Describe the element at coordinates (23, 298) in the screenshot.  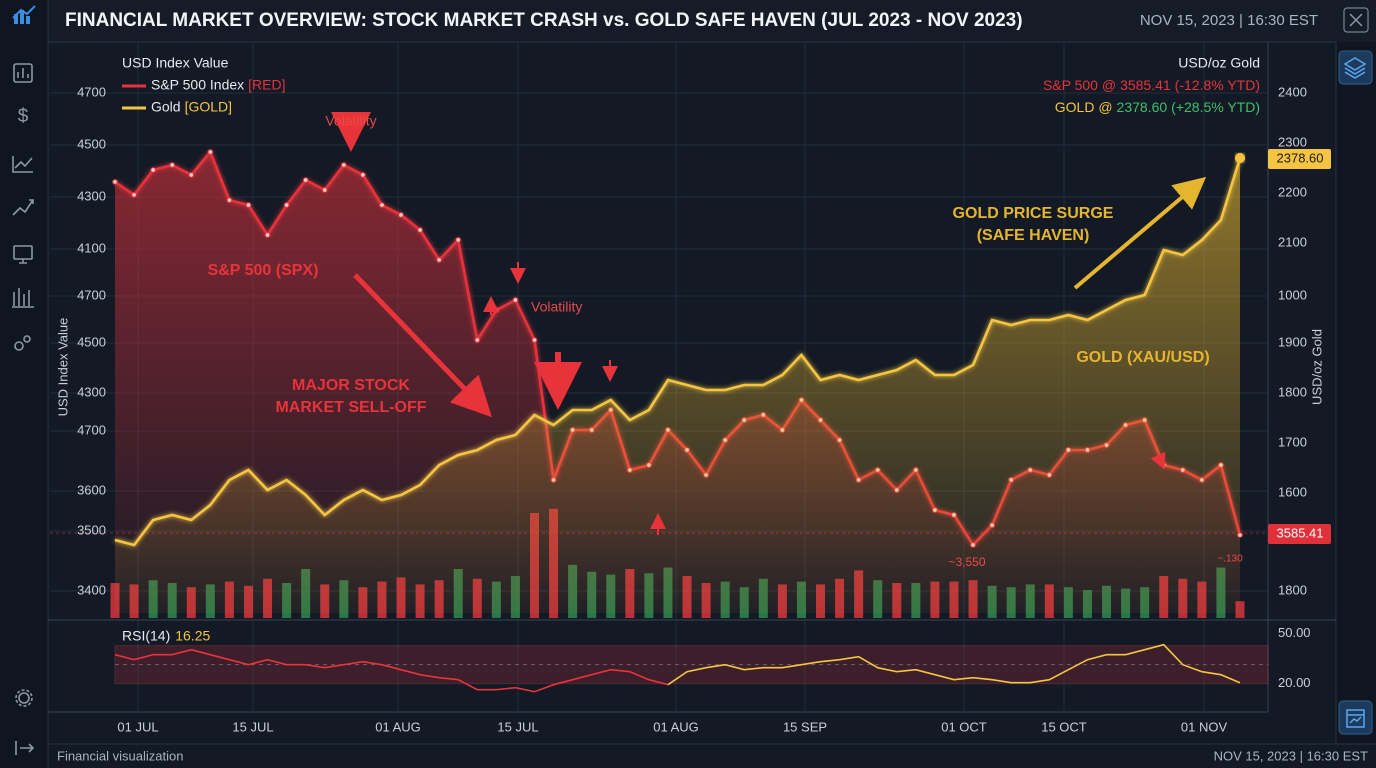
I see `nav-bars` at that location.